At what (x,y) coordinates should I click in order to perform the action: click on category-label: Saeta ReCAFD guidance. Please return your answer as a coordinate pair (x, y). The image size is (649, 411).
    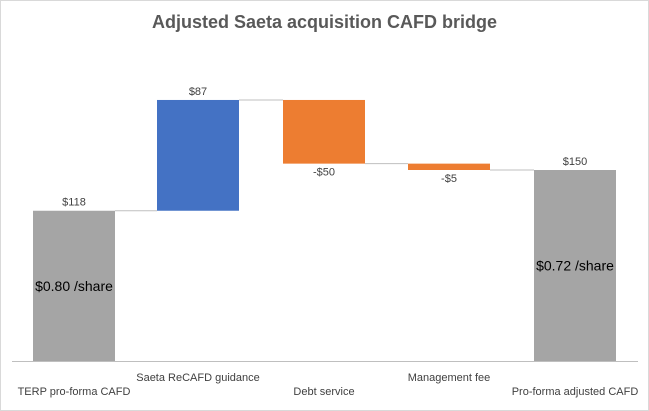
    Looking at the image, I should click on (198, 378).